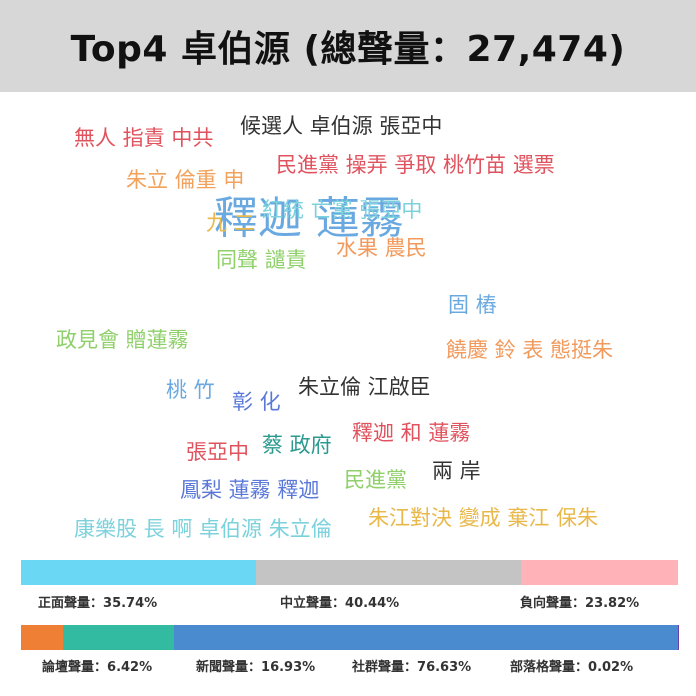 This screenshot has width=696, height=696. I want to click on word-cloud-term: 候選人 卓伯源 張亞中, so click(341, 126).